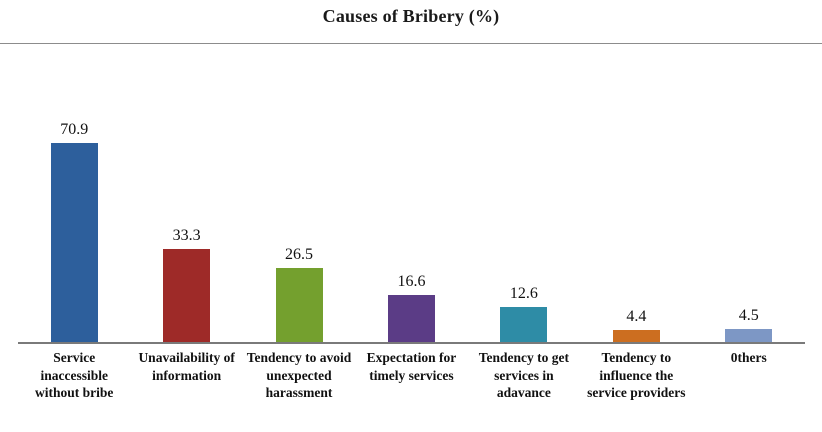 Image resolution: width=822 pixels, height=432 pixels. Describe the element at coordinates (186, 235) in the screenshot. I see `bar-value-label: 33.3` at that location.